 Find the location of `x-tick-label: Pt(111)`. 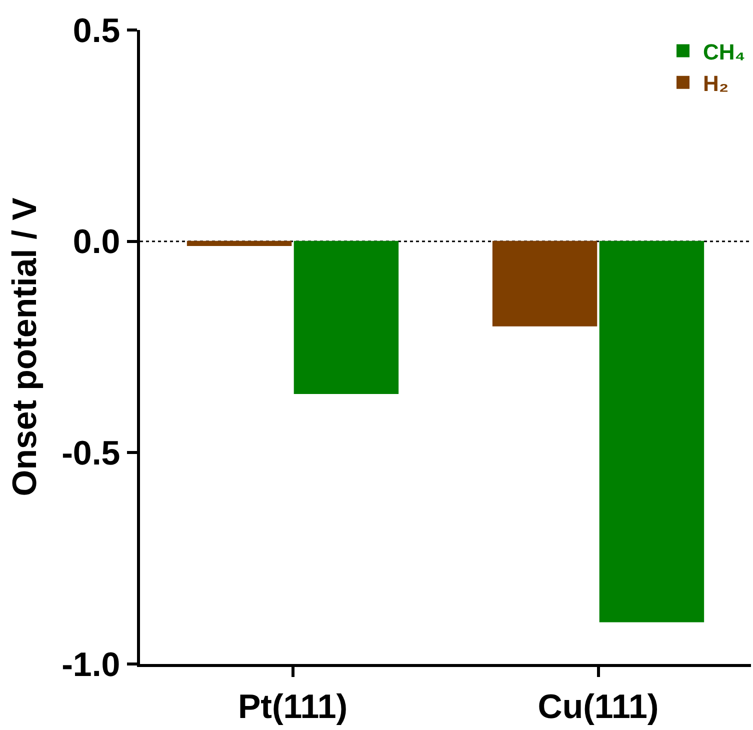

x-tick-label: Pt(111) is located at coordinates (293, 707).